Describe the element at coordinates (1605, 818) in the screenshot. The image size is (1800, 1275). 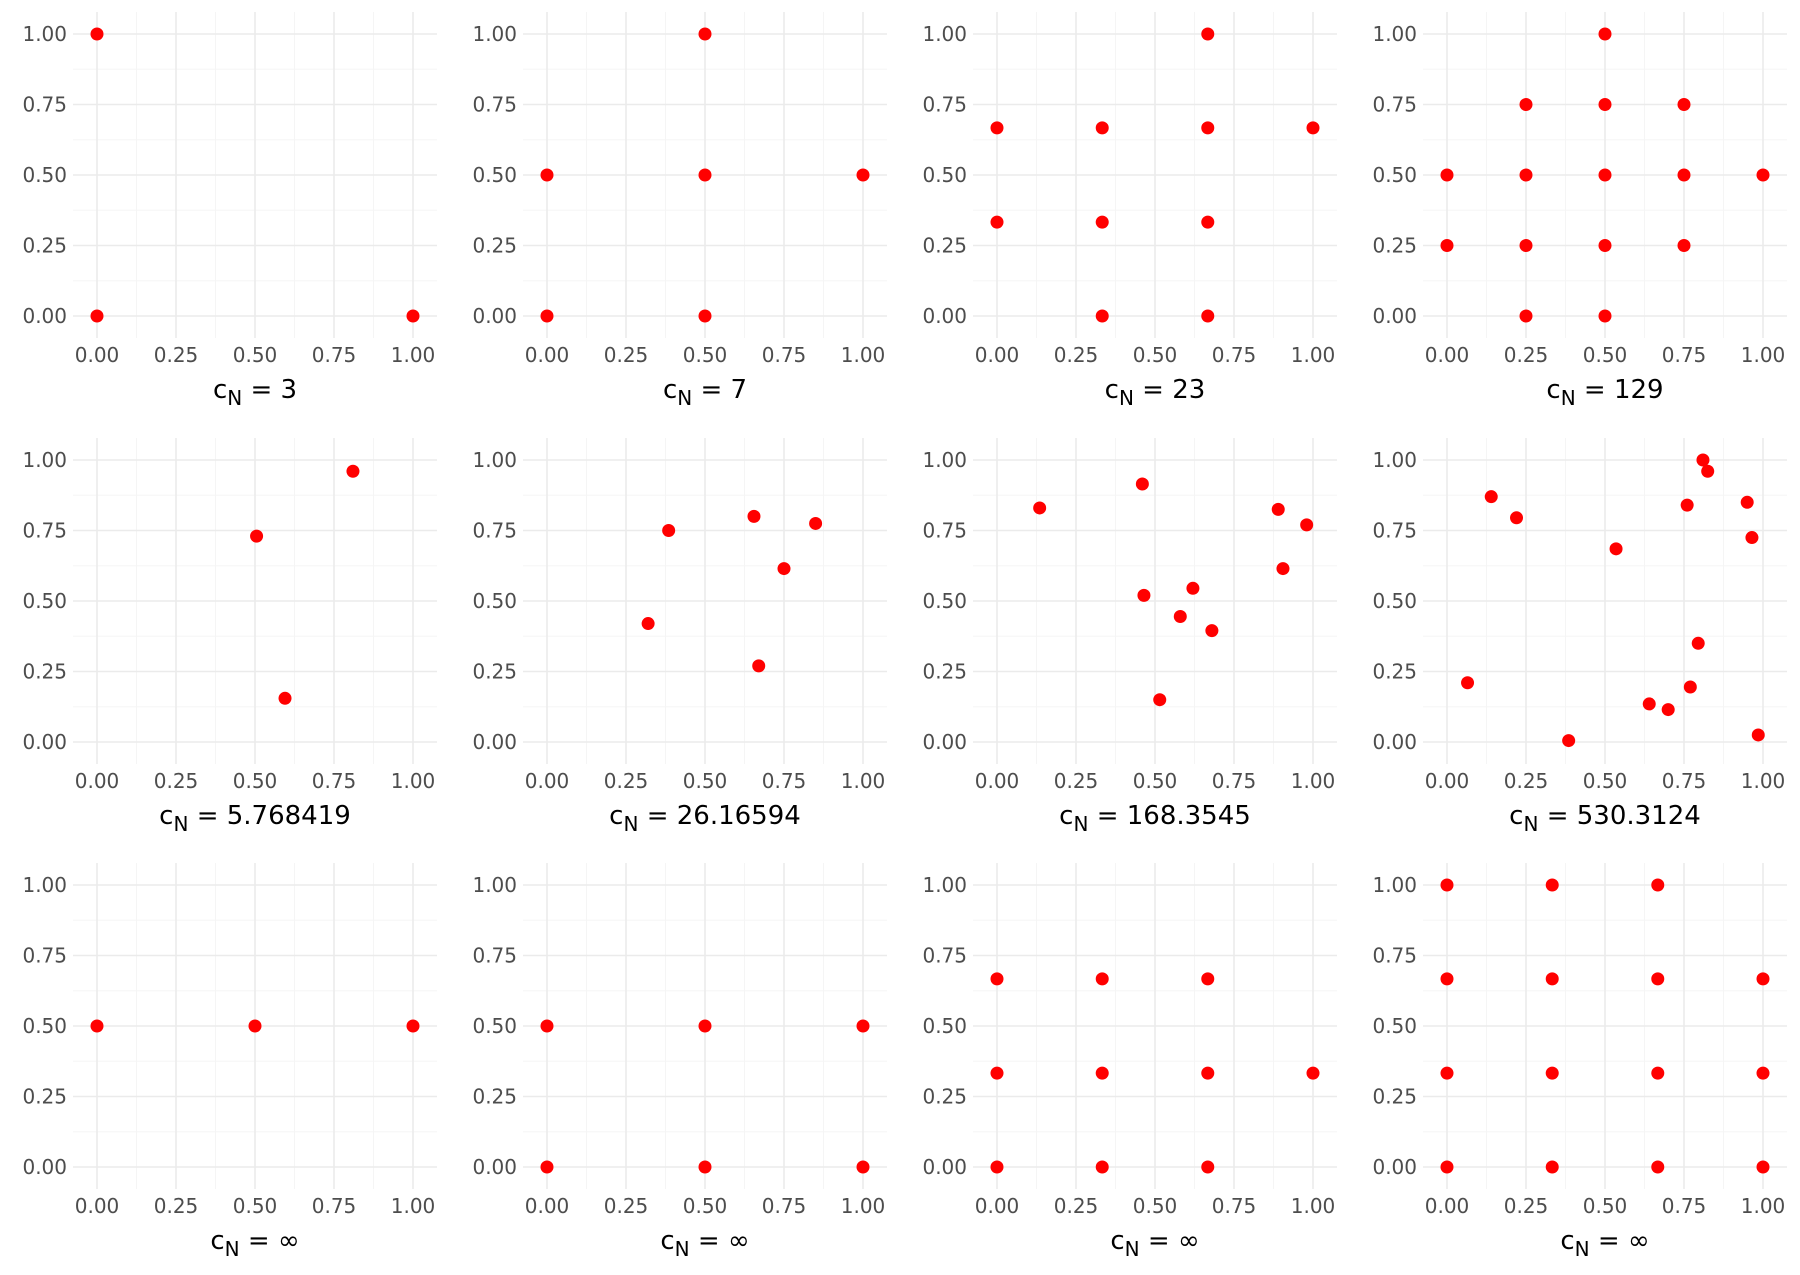
I see `panel-caption: cN = 530.3124` at that location.